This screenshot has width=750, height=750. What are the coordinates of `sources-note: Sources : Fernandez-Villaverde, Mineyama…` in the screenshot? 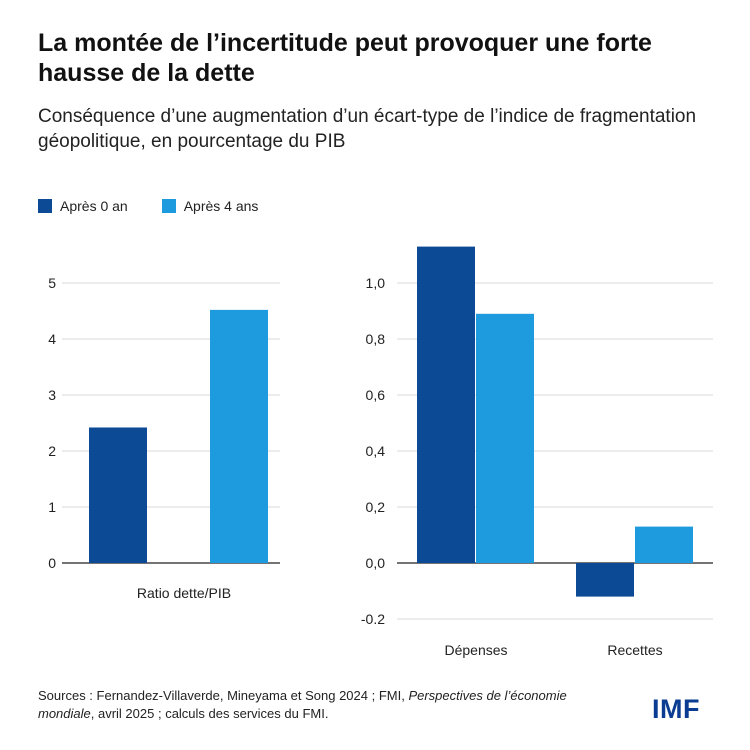 It's located at (318, 705).